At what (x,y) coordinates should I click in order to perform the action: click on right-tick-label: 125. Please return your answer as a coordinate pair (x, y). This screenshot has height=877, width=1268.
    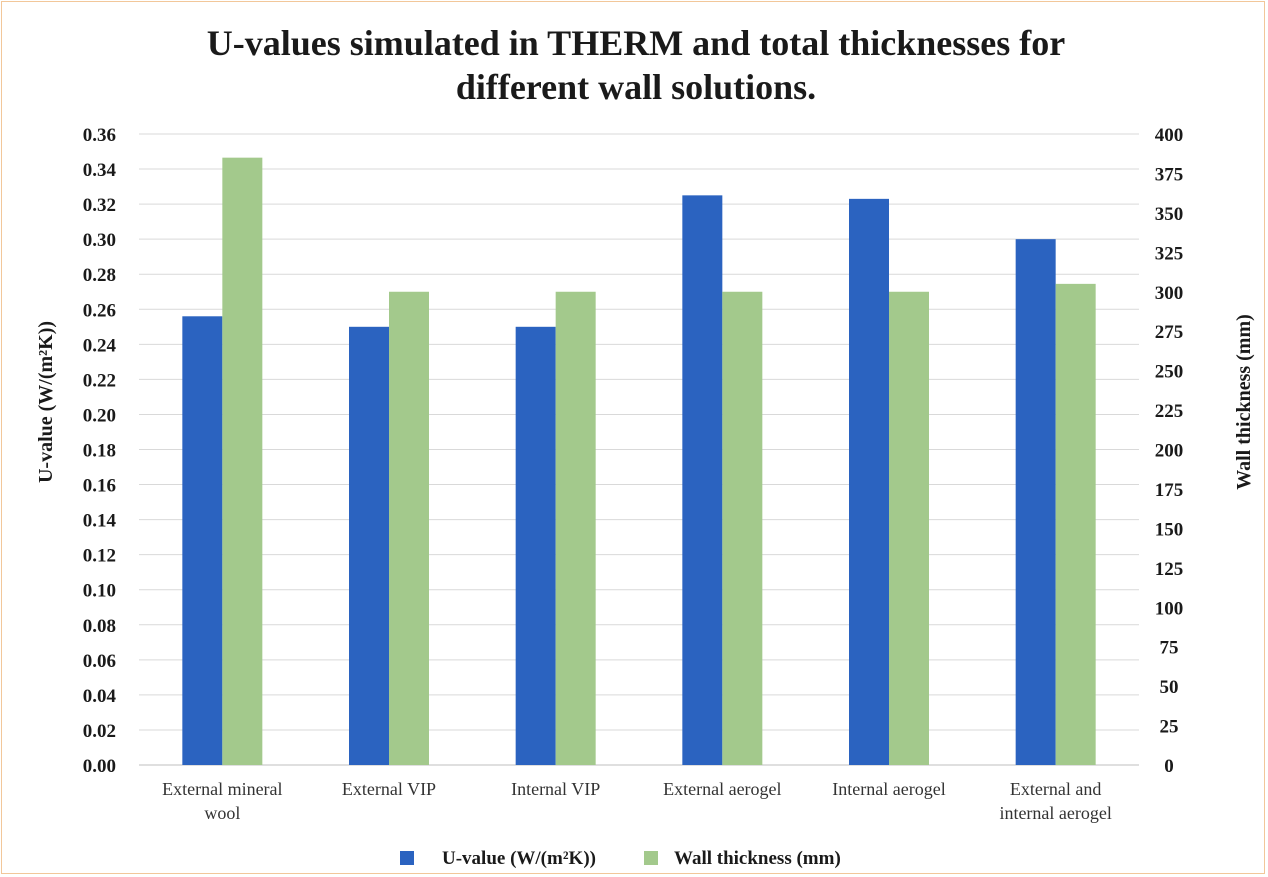
    Looking at the image, I should click on (1169, 569).